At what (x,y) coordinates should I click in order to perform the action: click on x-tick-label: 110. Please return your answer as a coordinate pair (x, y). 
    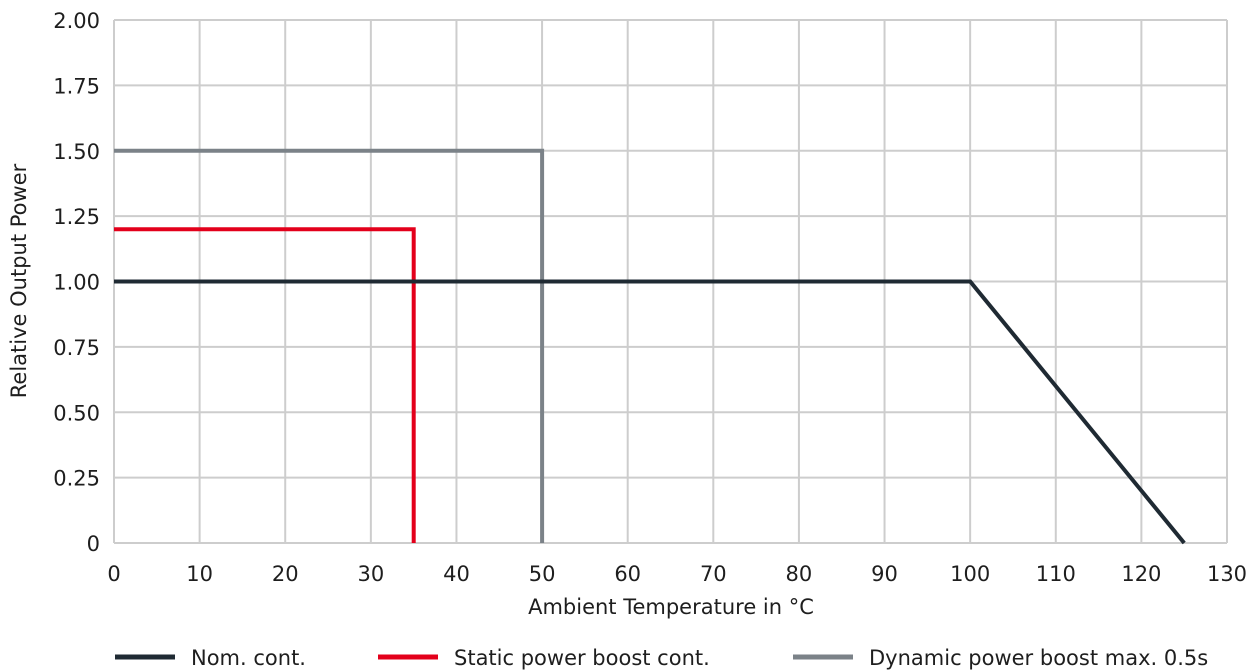
    Looking at the image, I should click on (1056, 574).